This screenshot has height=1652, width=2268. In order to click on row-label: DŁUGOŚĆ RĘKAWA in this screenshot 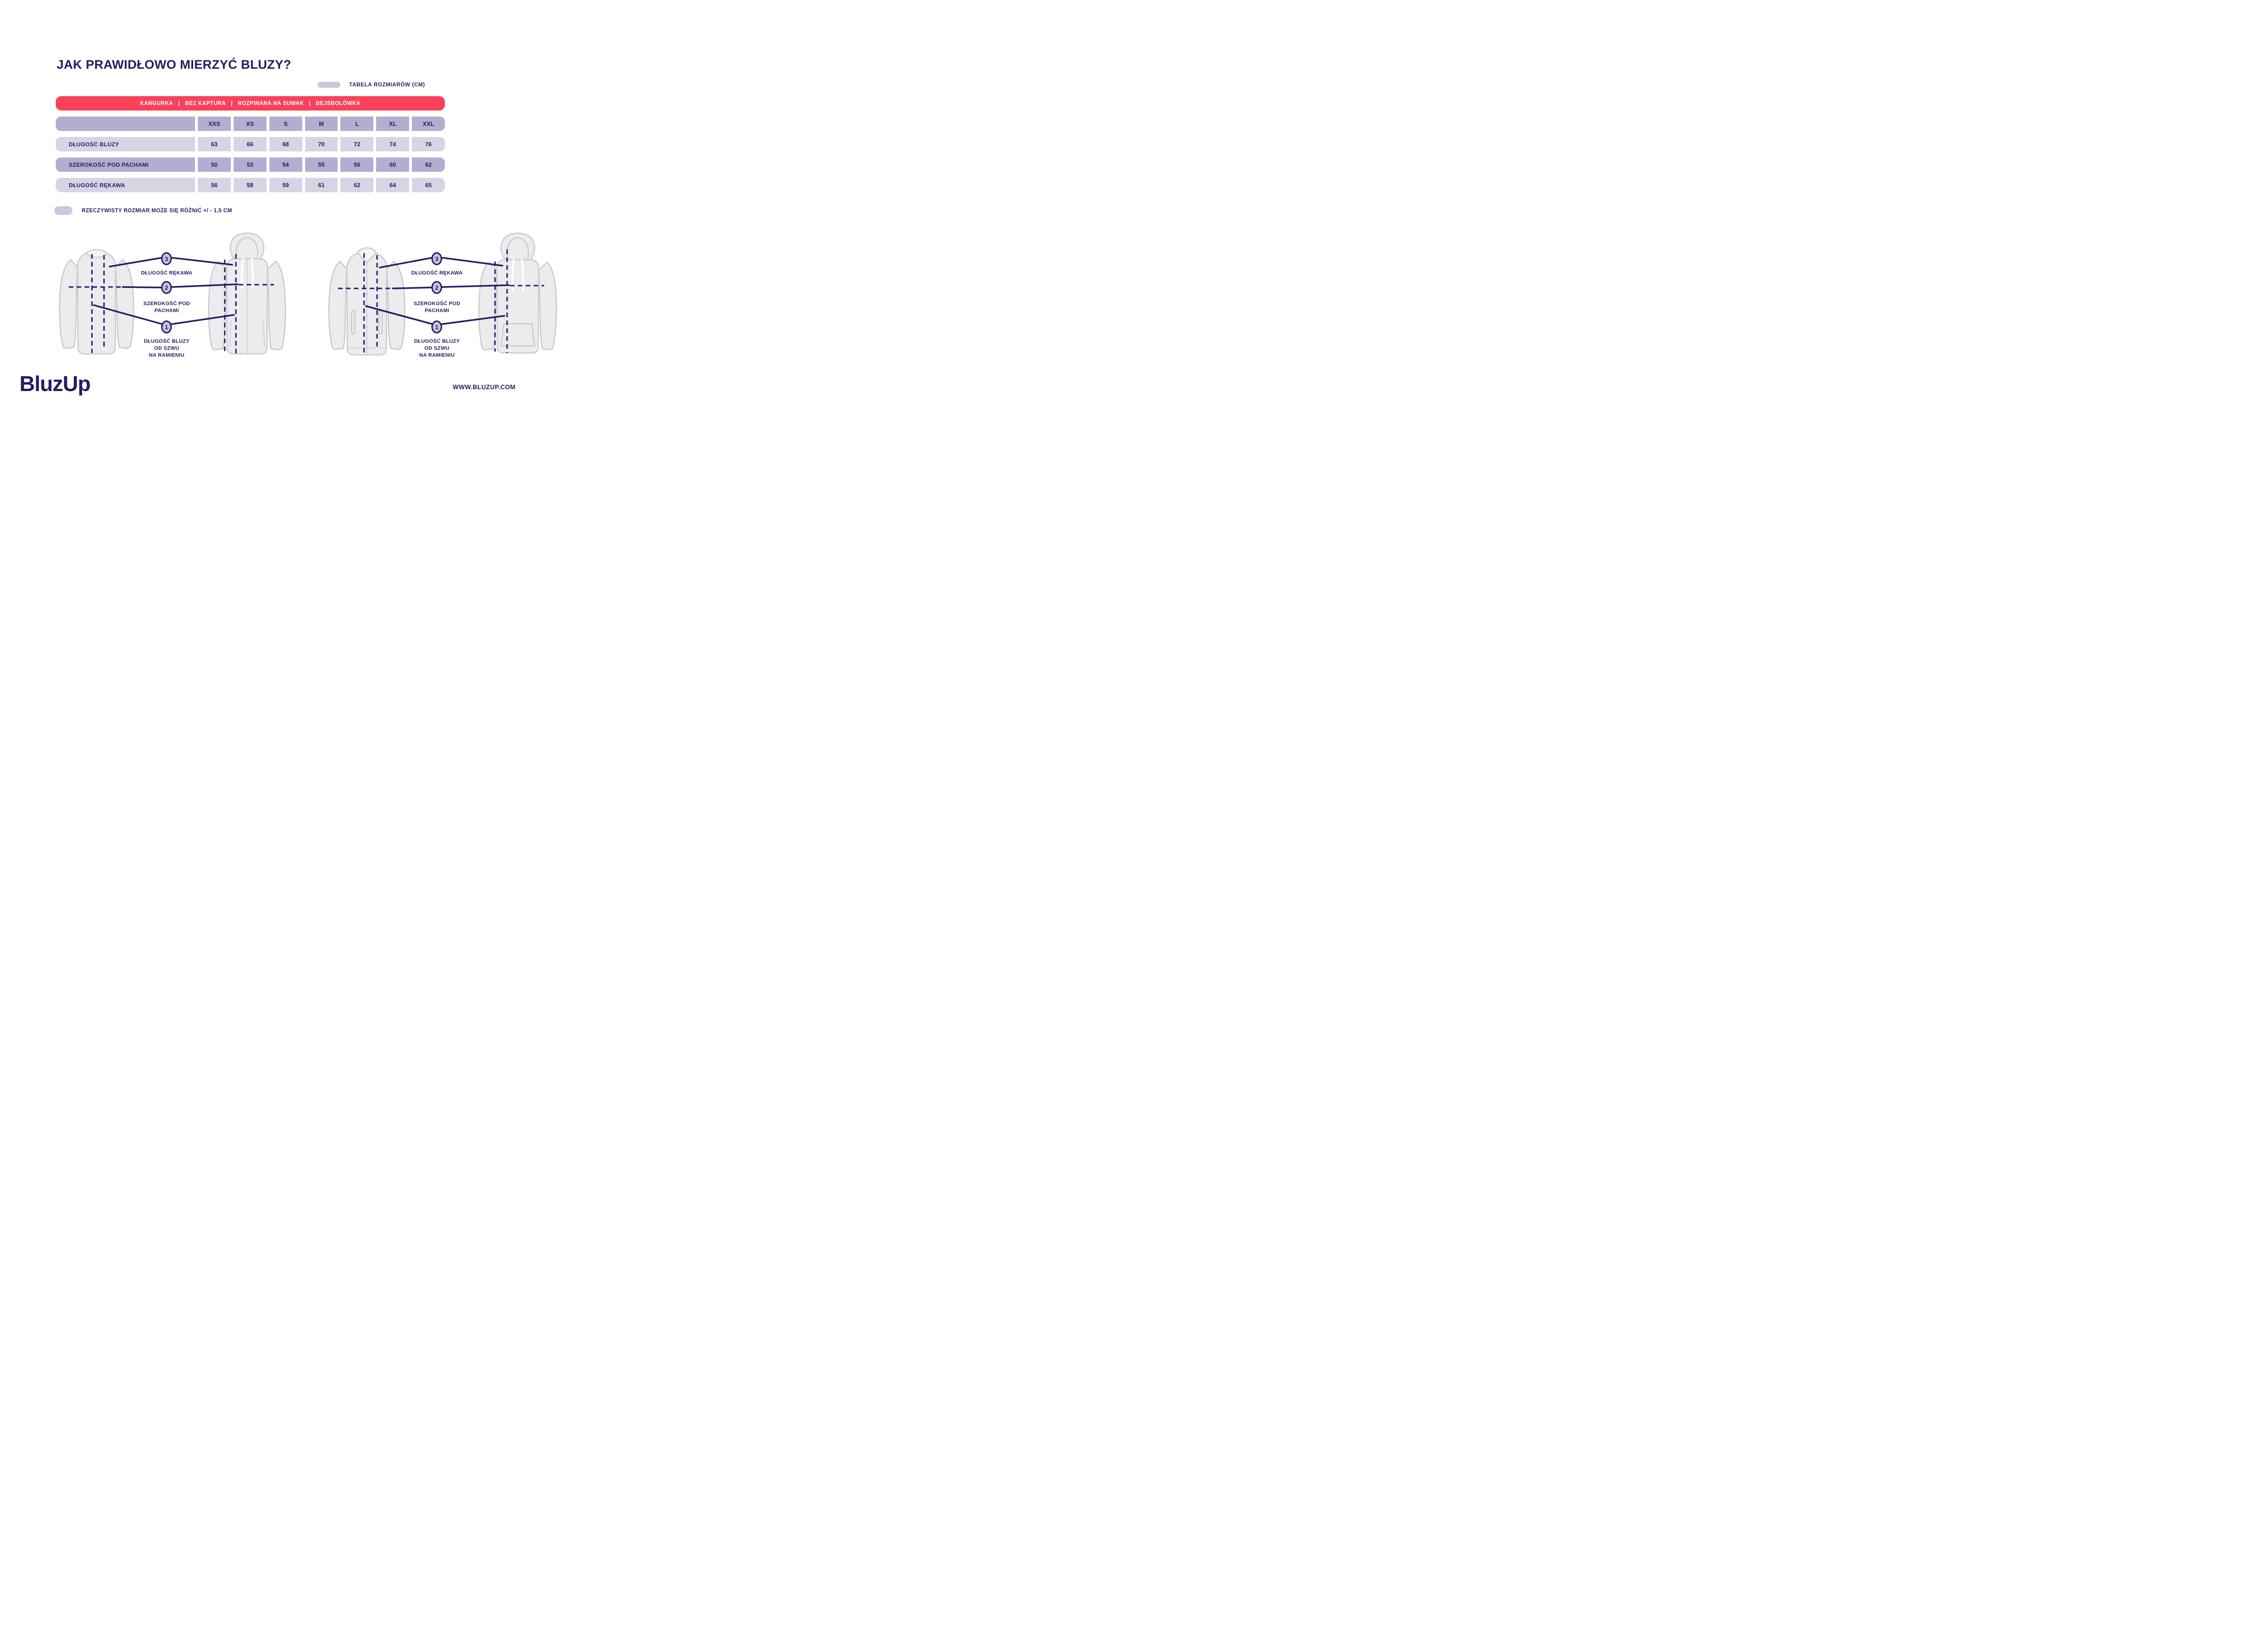, I will do `click(126, 185)`.